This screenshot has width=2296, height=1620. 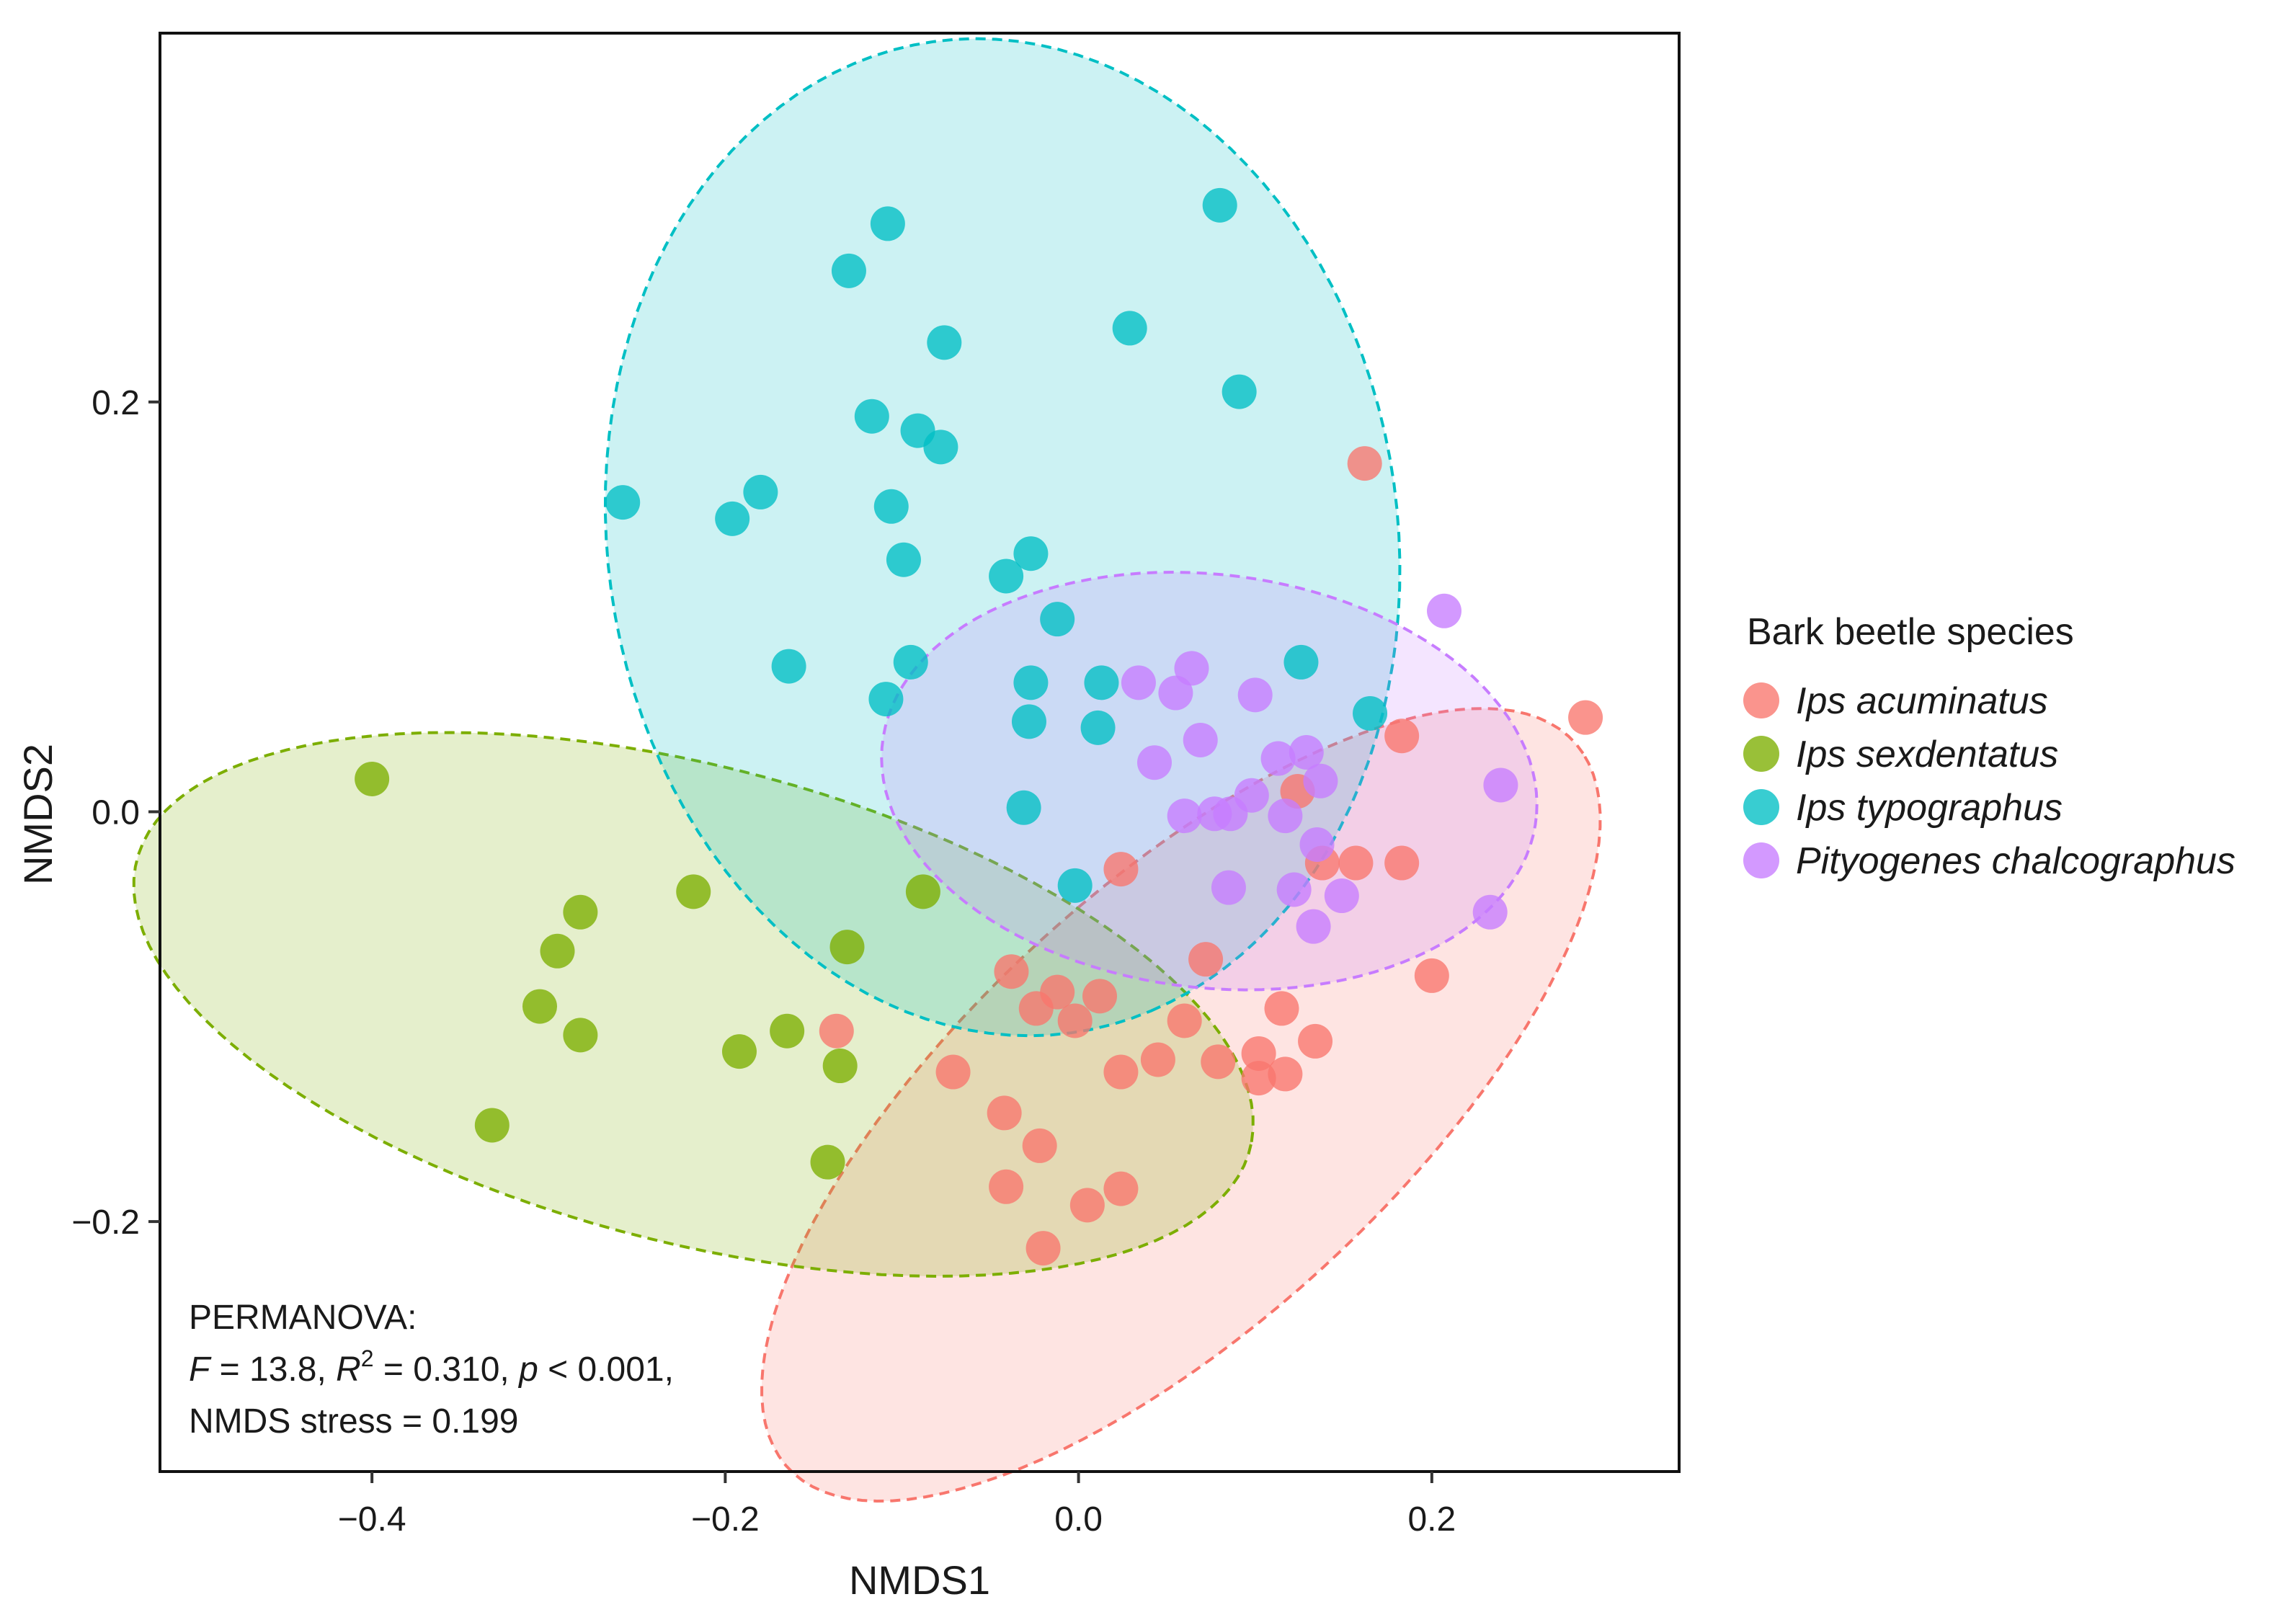 What do you see at coordinates (1922, 701) in the screenshot?
I see `legend-label: Ips acuminatus` at bounding box center [1922, 701].